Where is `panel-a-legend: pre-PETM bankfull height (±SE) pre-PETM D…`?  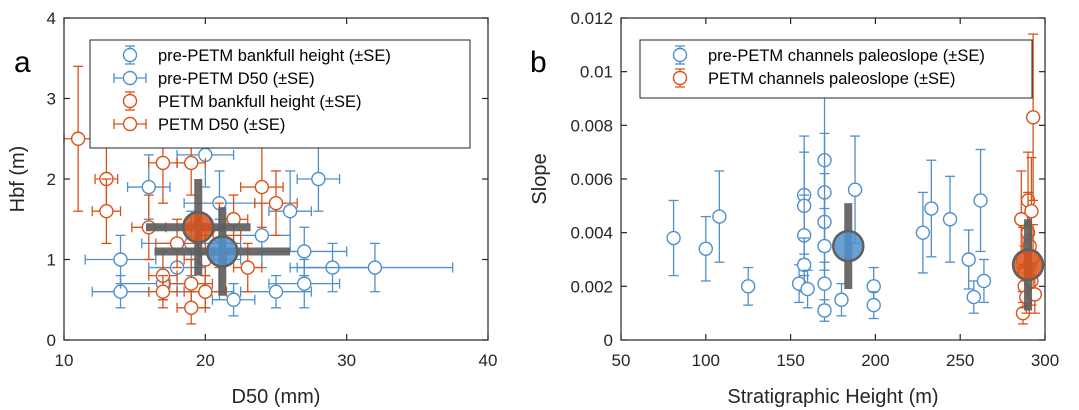 panel-a-legend: pre-PETM bankfull height (±SE) pre-PETM D… is located at coordinates (280, 94).